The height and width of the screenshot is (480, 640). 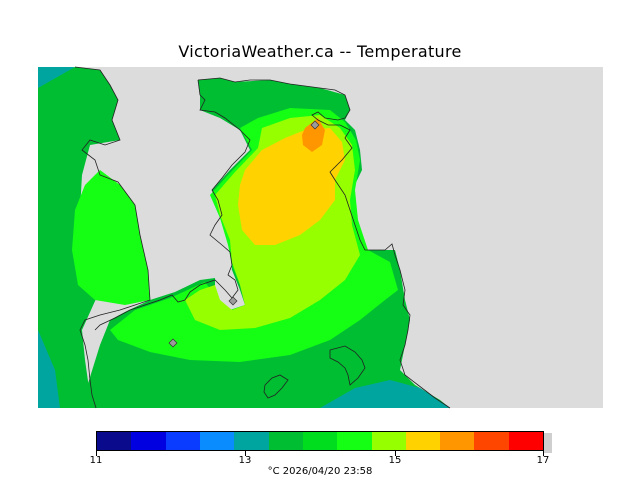 What do you see at coordinates (320, 471) in the screenshot?
I see `units-timestamp: °C 2026/04/20 23:58` at bounding box center [320, 471].